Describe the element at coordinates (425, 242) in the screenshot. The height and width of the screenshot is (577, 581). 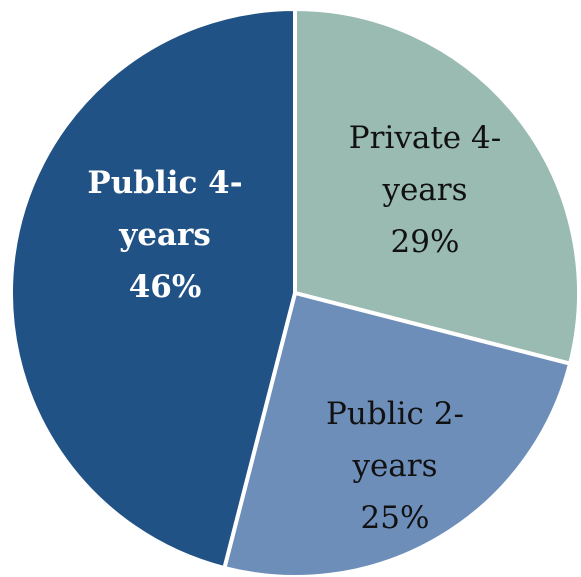
I see `slice-percent-label: 29%` at that location.